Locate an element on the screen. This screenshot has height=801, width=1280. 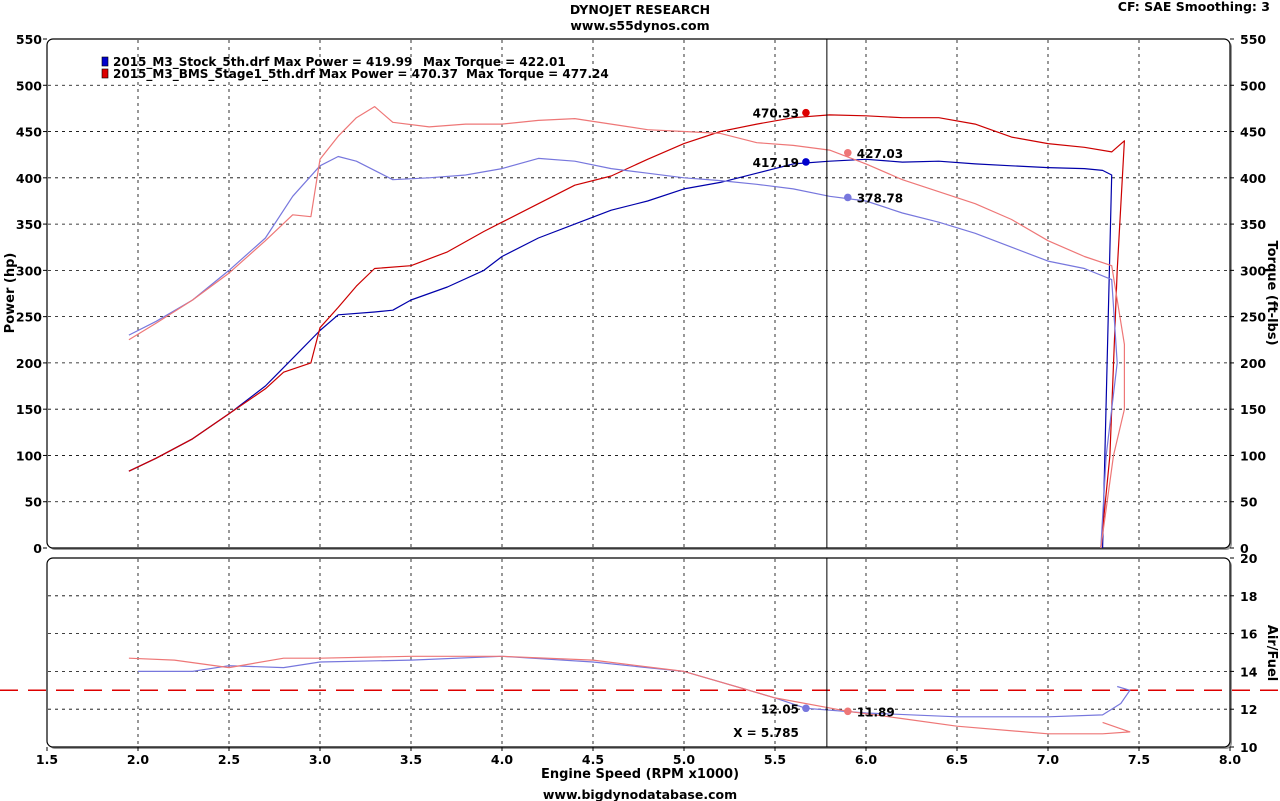
y2-tick-label: 350 is located at coordinates (1253, 224).